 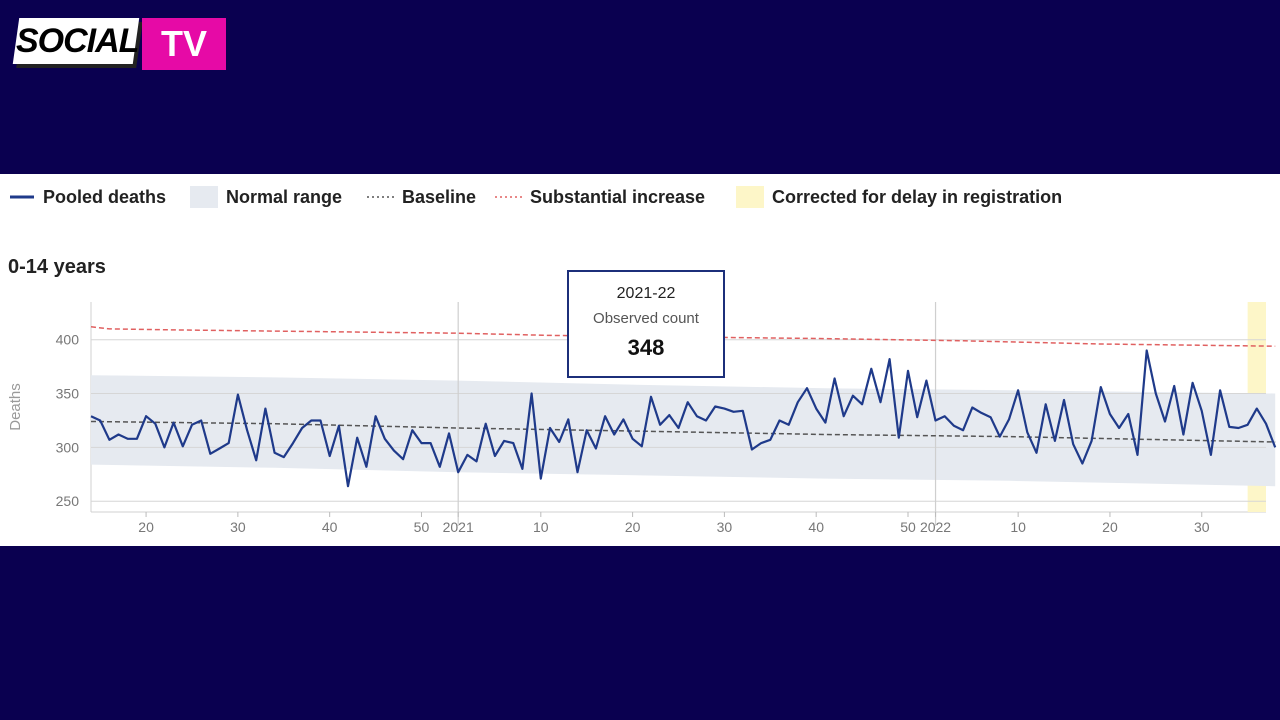 I want to click on logo-social: SOCIAL, so click(x=76, y=41).